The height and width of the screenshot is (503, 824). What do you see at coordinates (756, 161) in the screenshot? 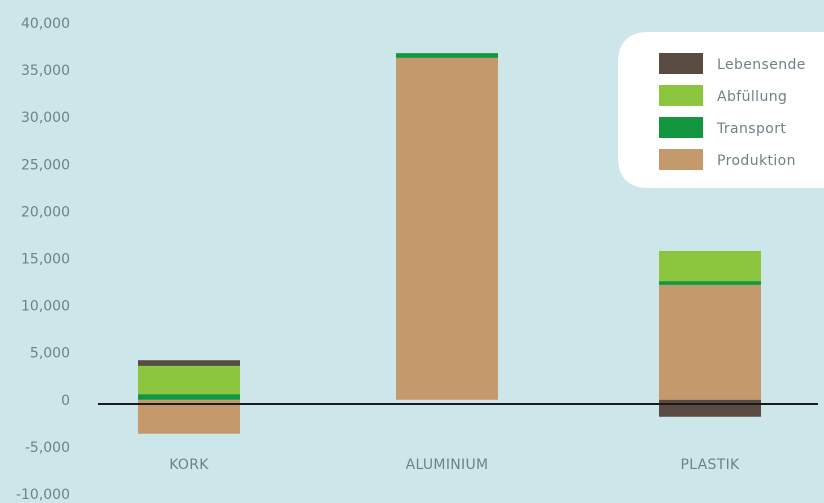
I see `legend-label: Produktion` at bounding box center [756, 161].